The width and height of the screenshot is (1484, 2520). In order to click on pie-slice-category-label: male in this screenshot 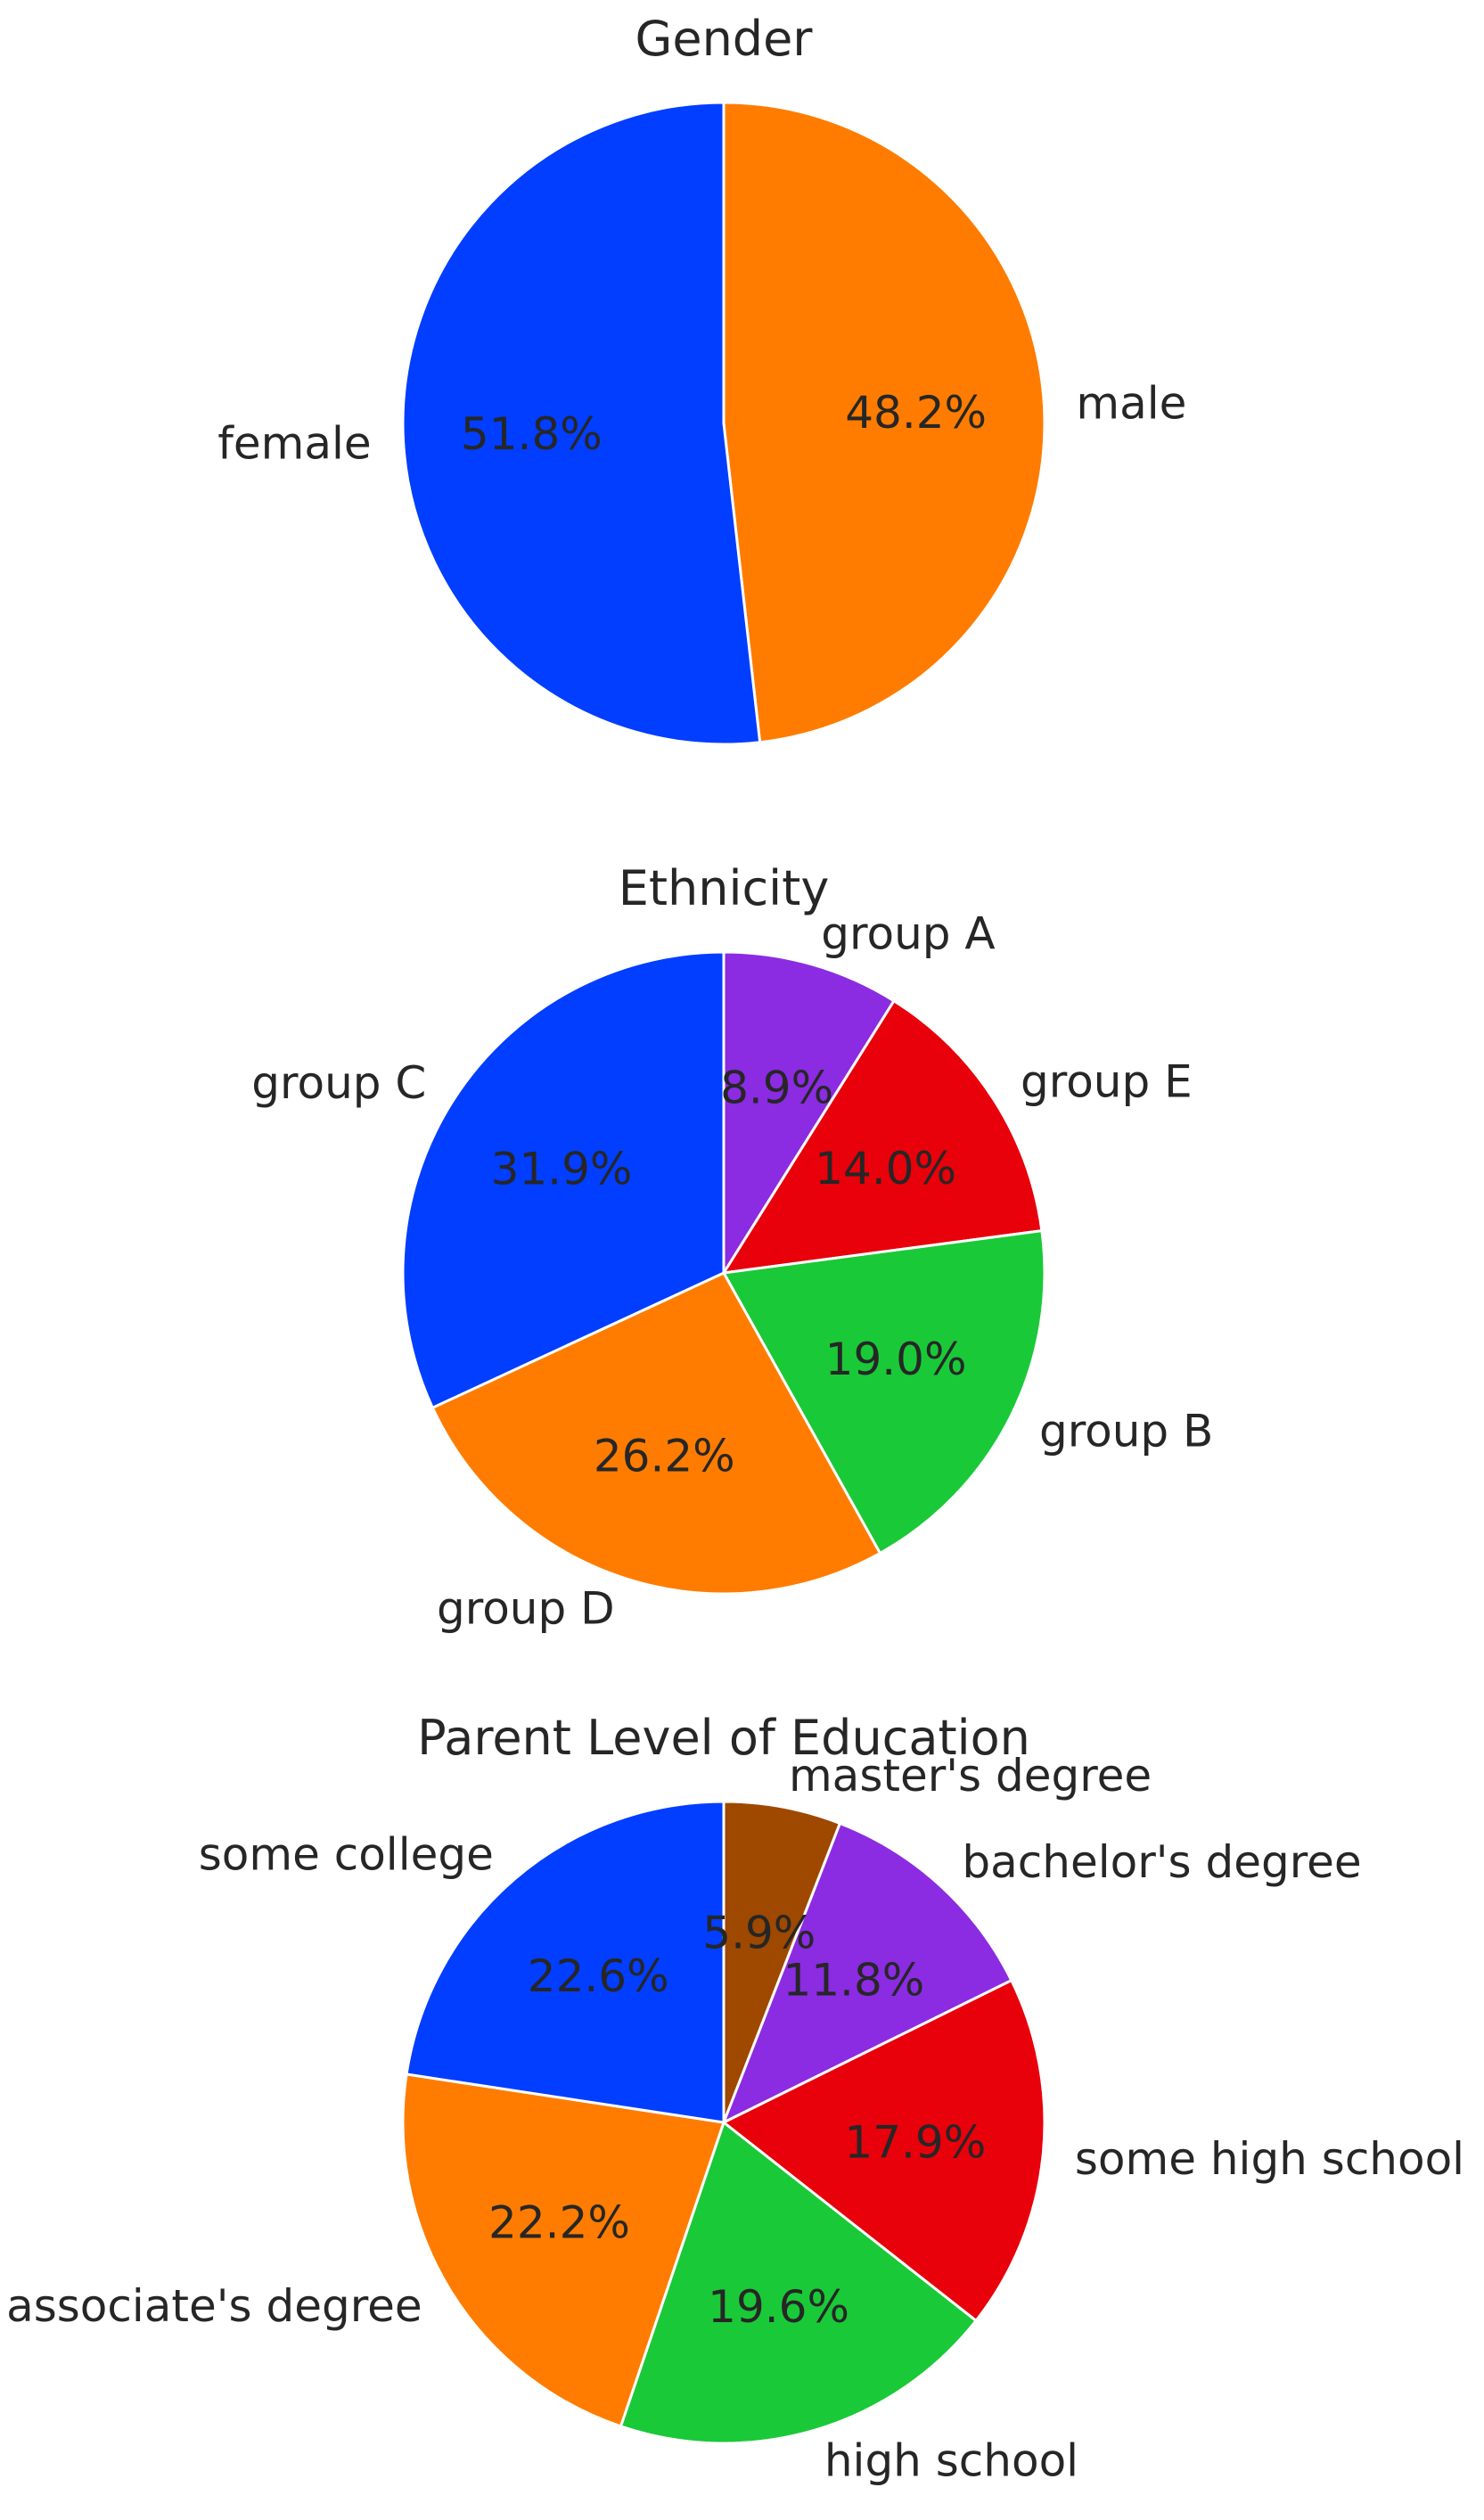, I will do `click(1131, 404)`.